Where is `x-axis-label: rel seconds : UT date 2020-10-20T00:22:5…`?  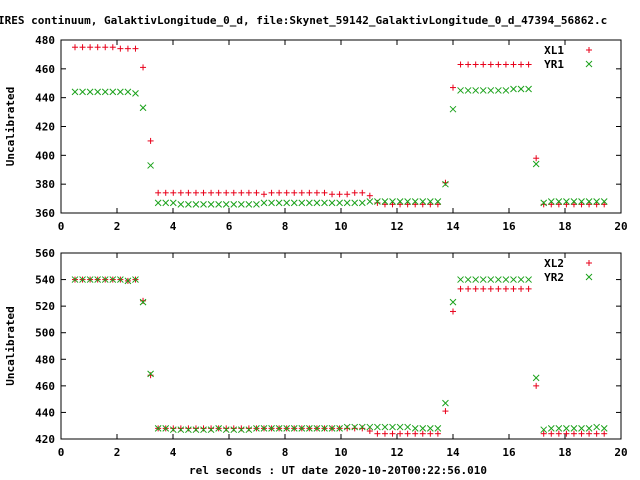
x-axis-label: rel seconds : UT date 2020-10-20T00:22:5… is located at coordinates (338, 470).